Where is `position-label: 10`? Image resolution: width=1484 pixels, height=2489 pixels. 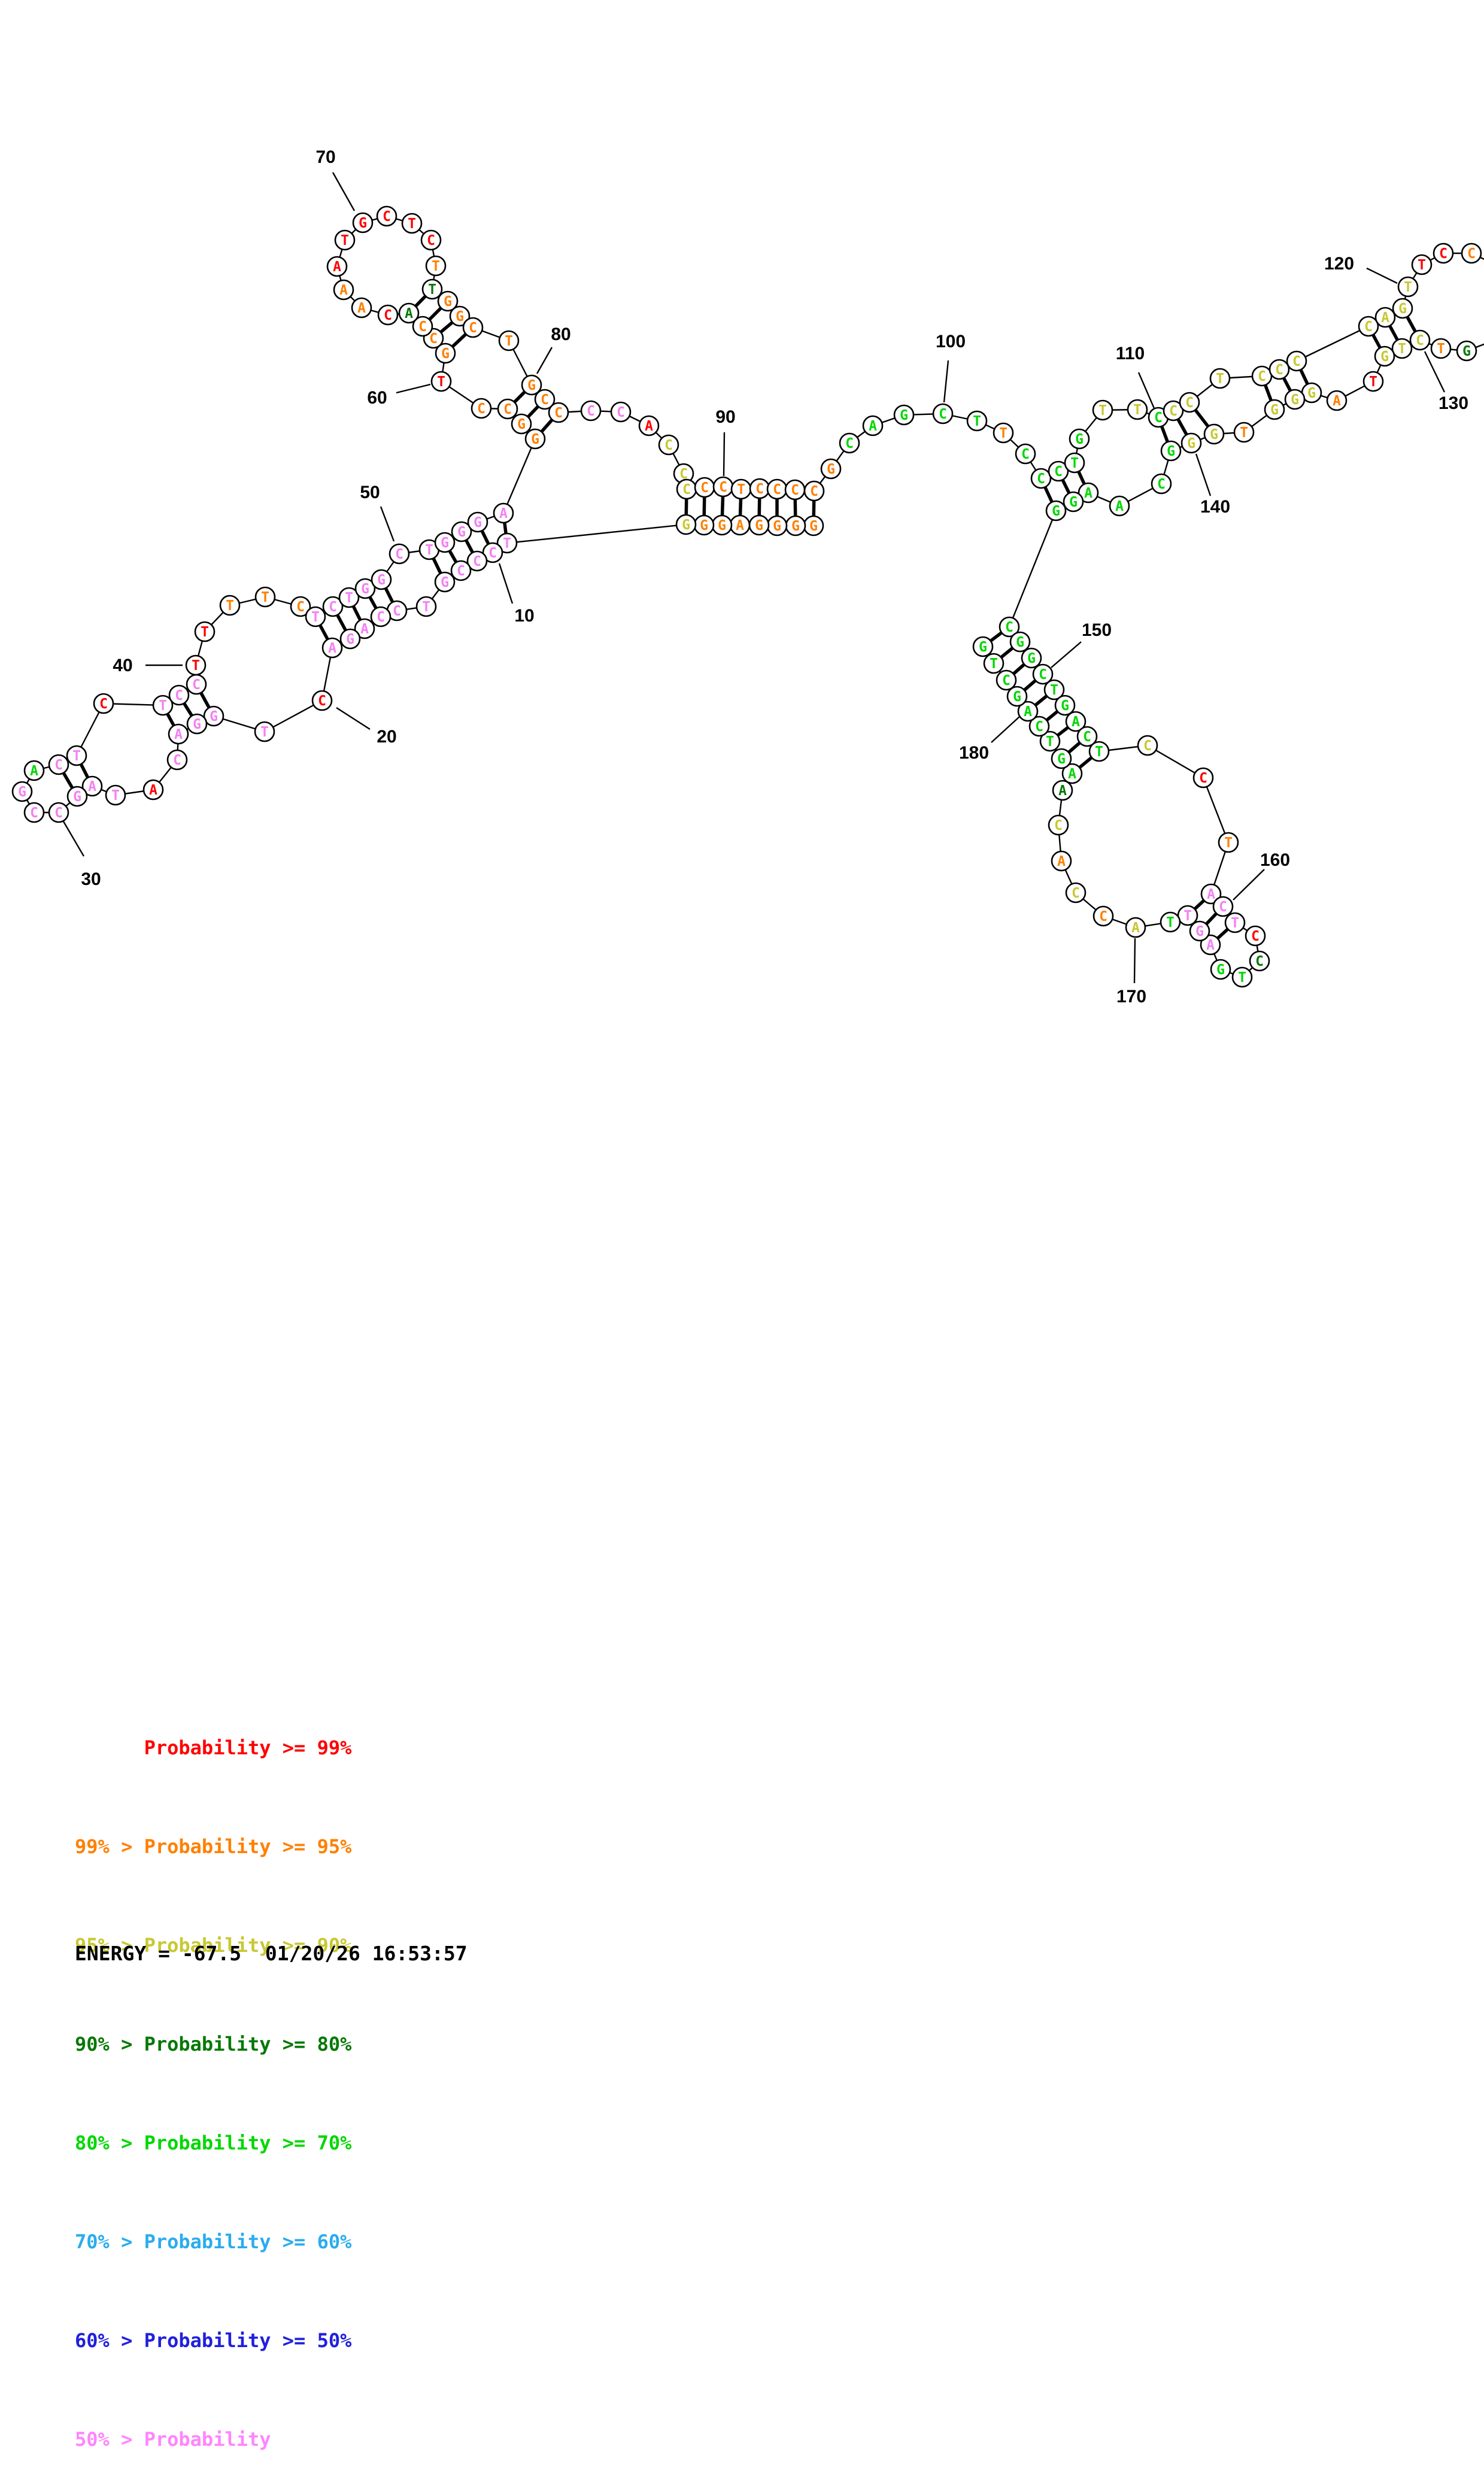
position-label: 10 is located at coordinates (524, 616).